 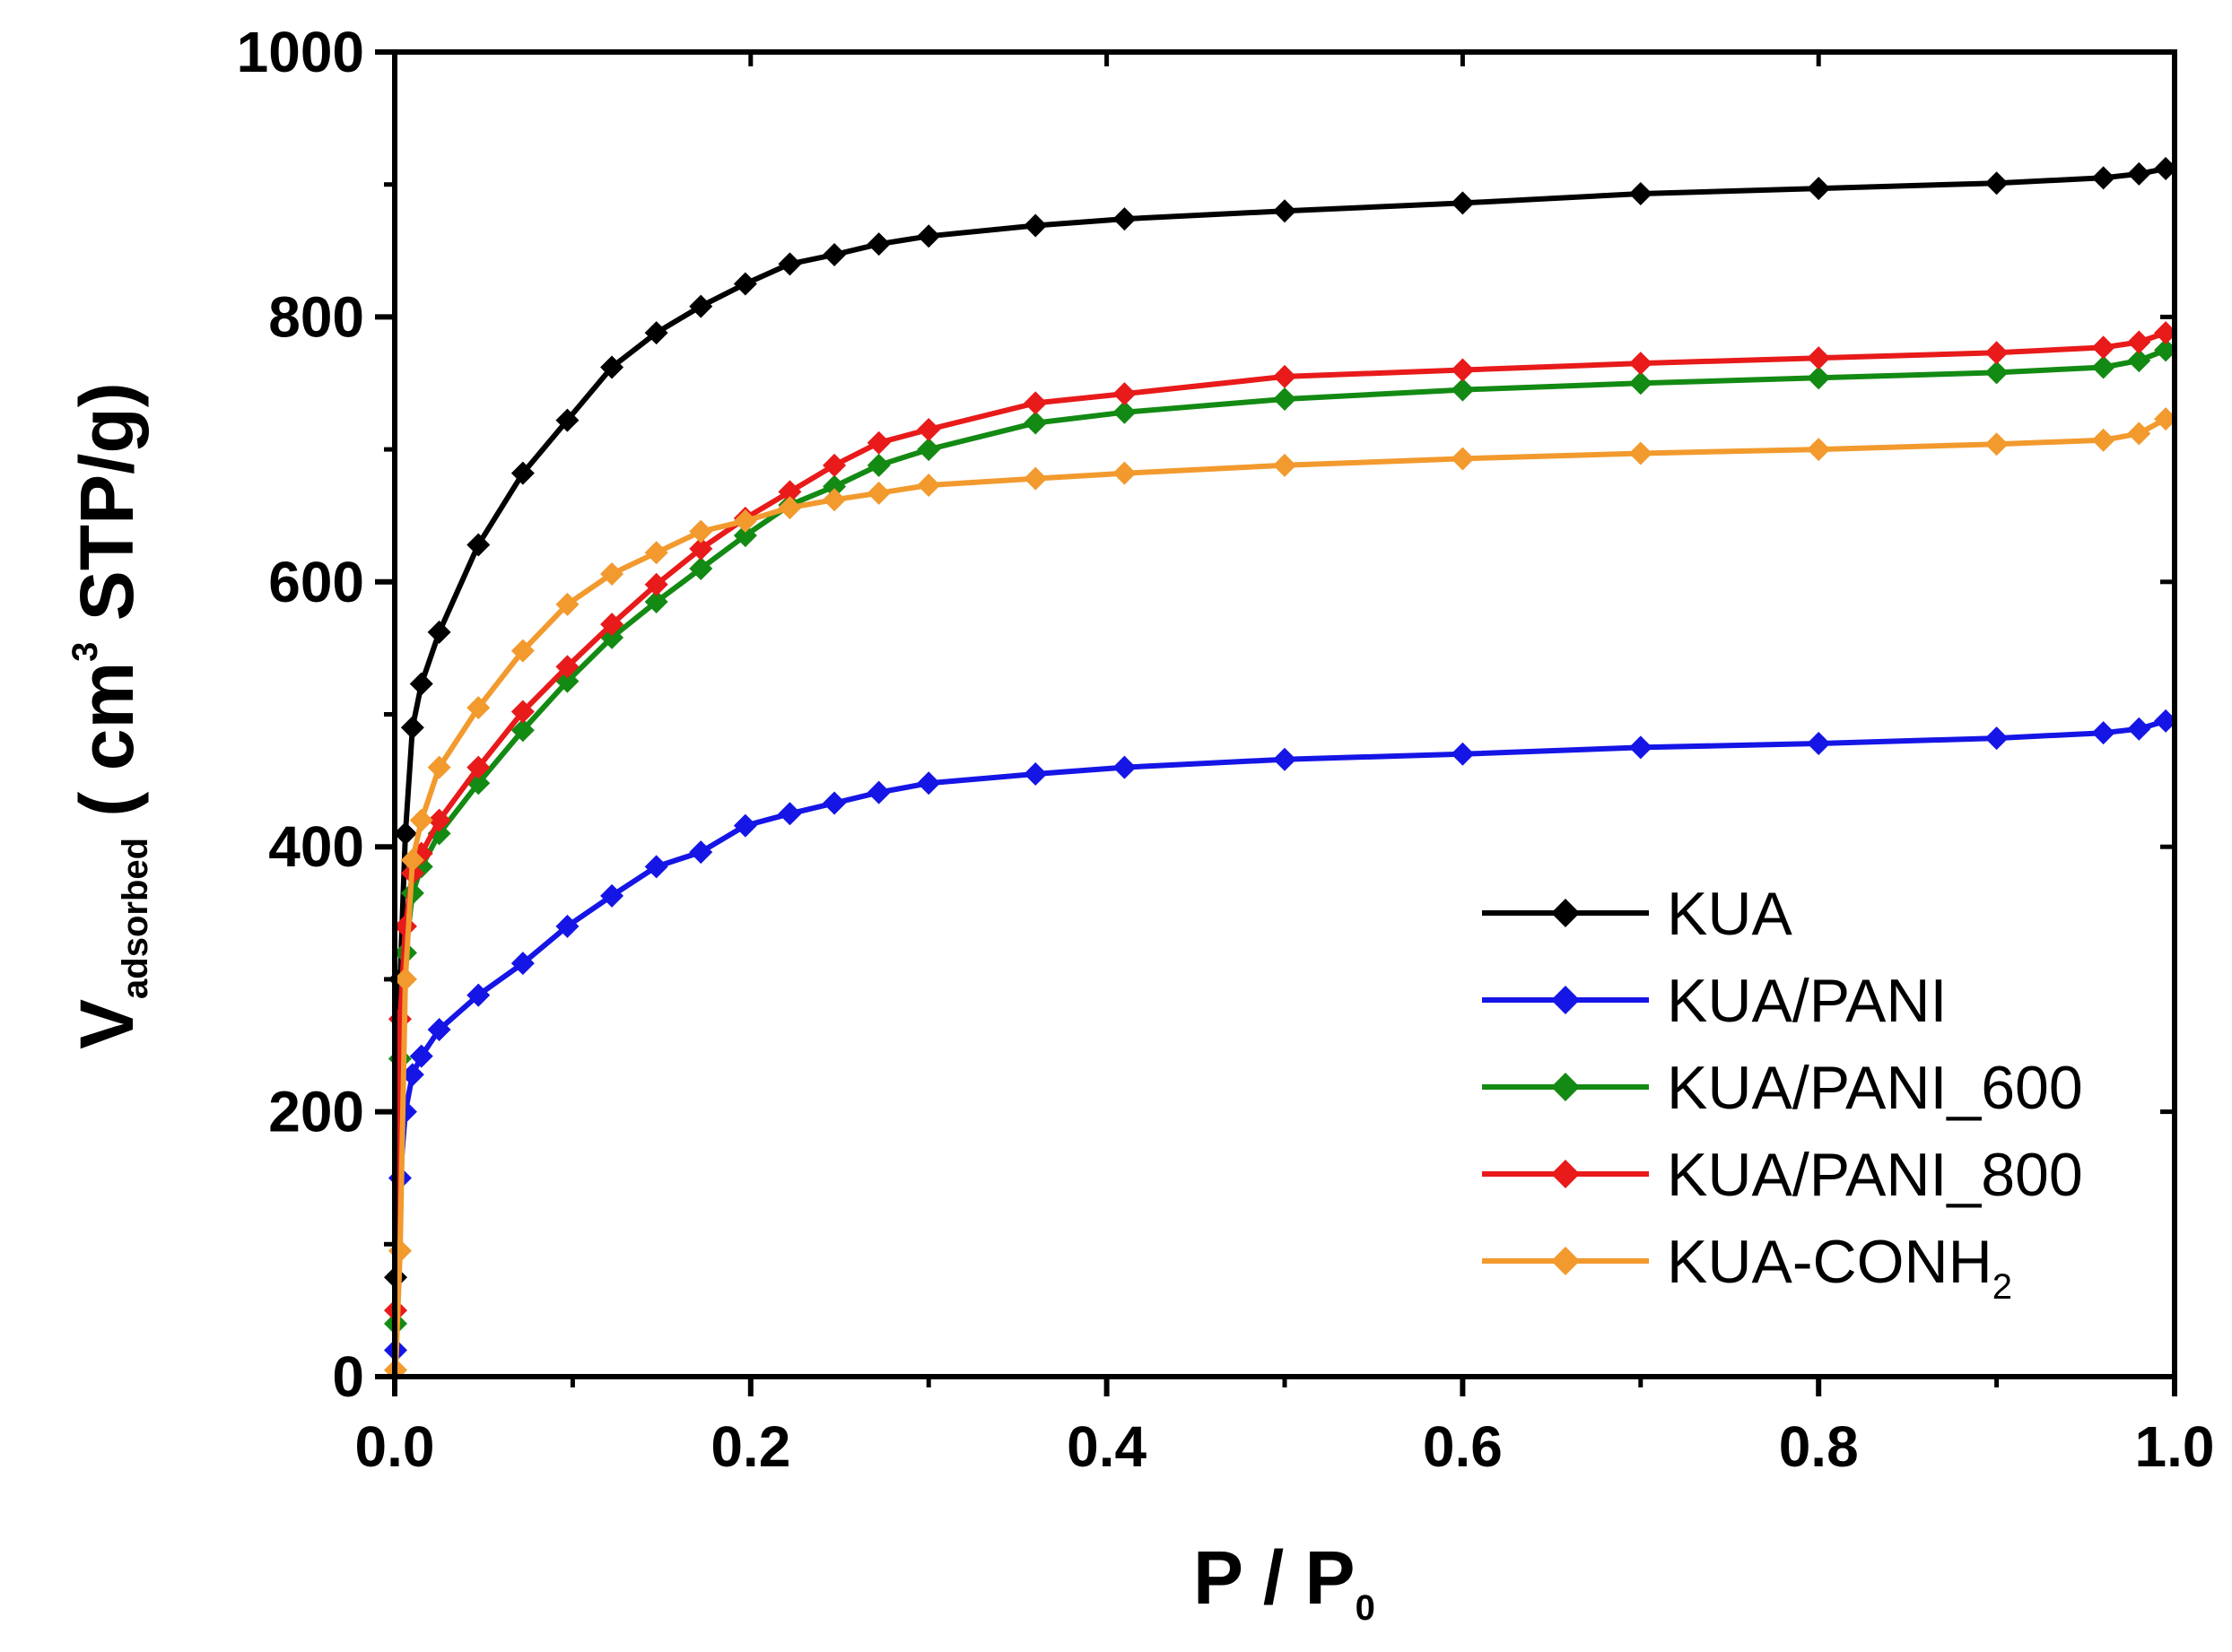 I want to click on legend-item-4: KUA-CONH2, so click(x=1747, y=1267).